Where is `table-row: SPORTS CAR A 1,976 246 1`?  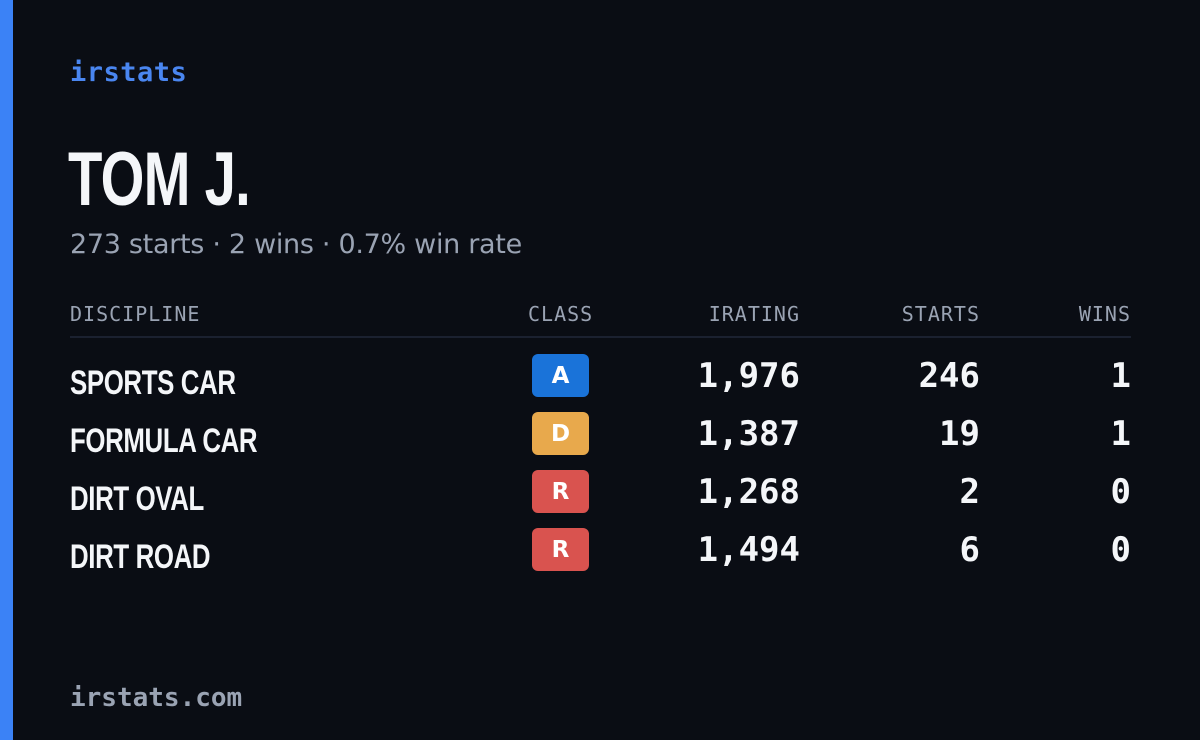 table-row: SPORTS CAR A 1,976 246 1 is located at coordinates (600, 383).